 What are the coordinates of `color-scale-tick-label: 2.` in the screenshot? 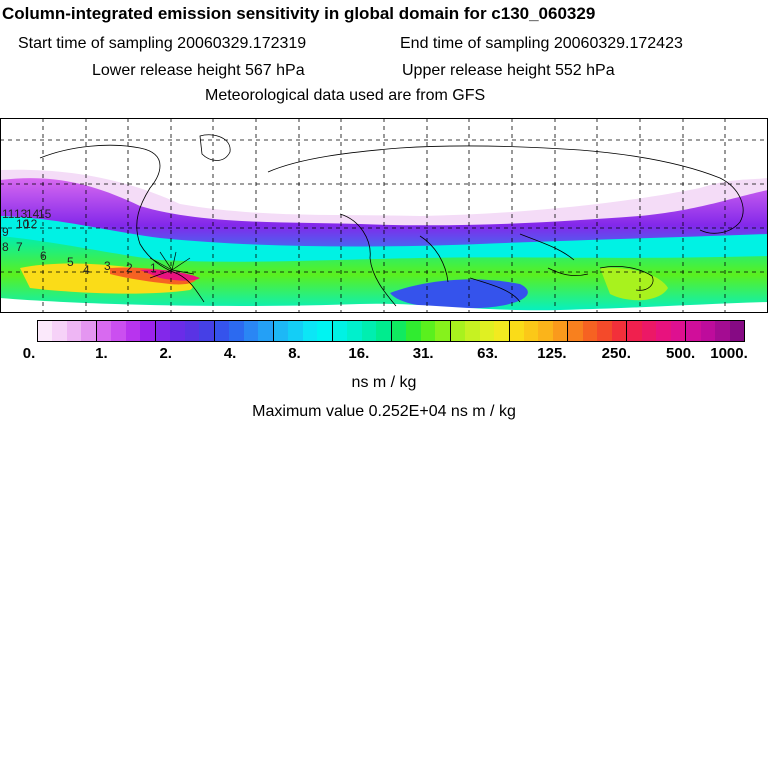 It's located at (165, 353).